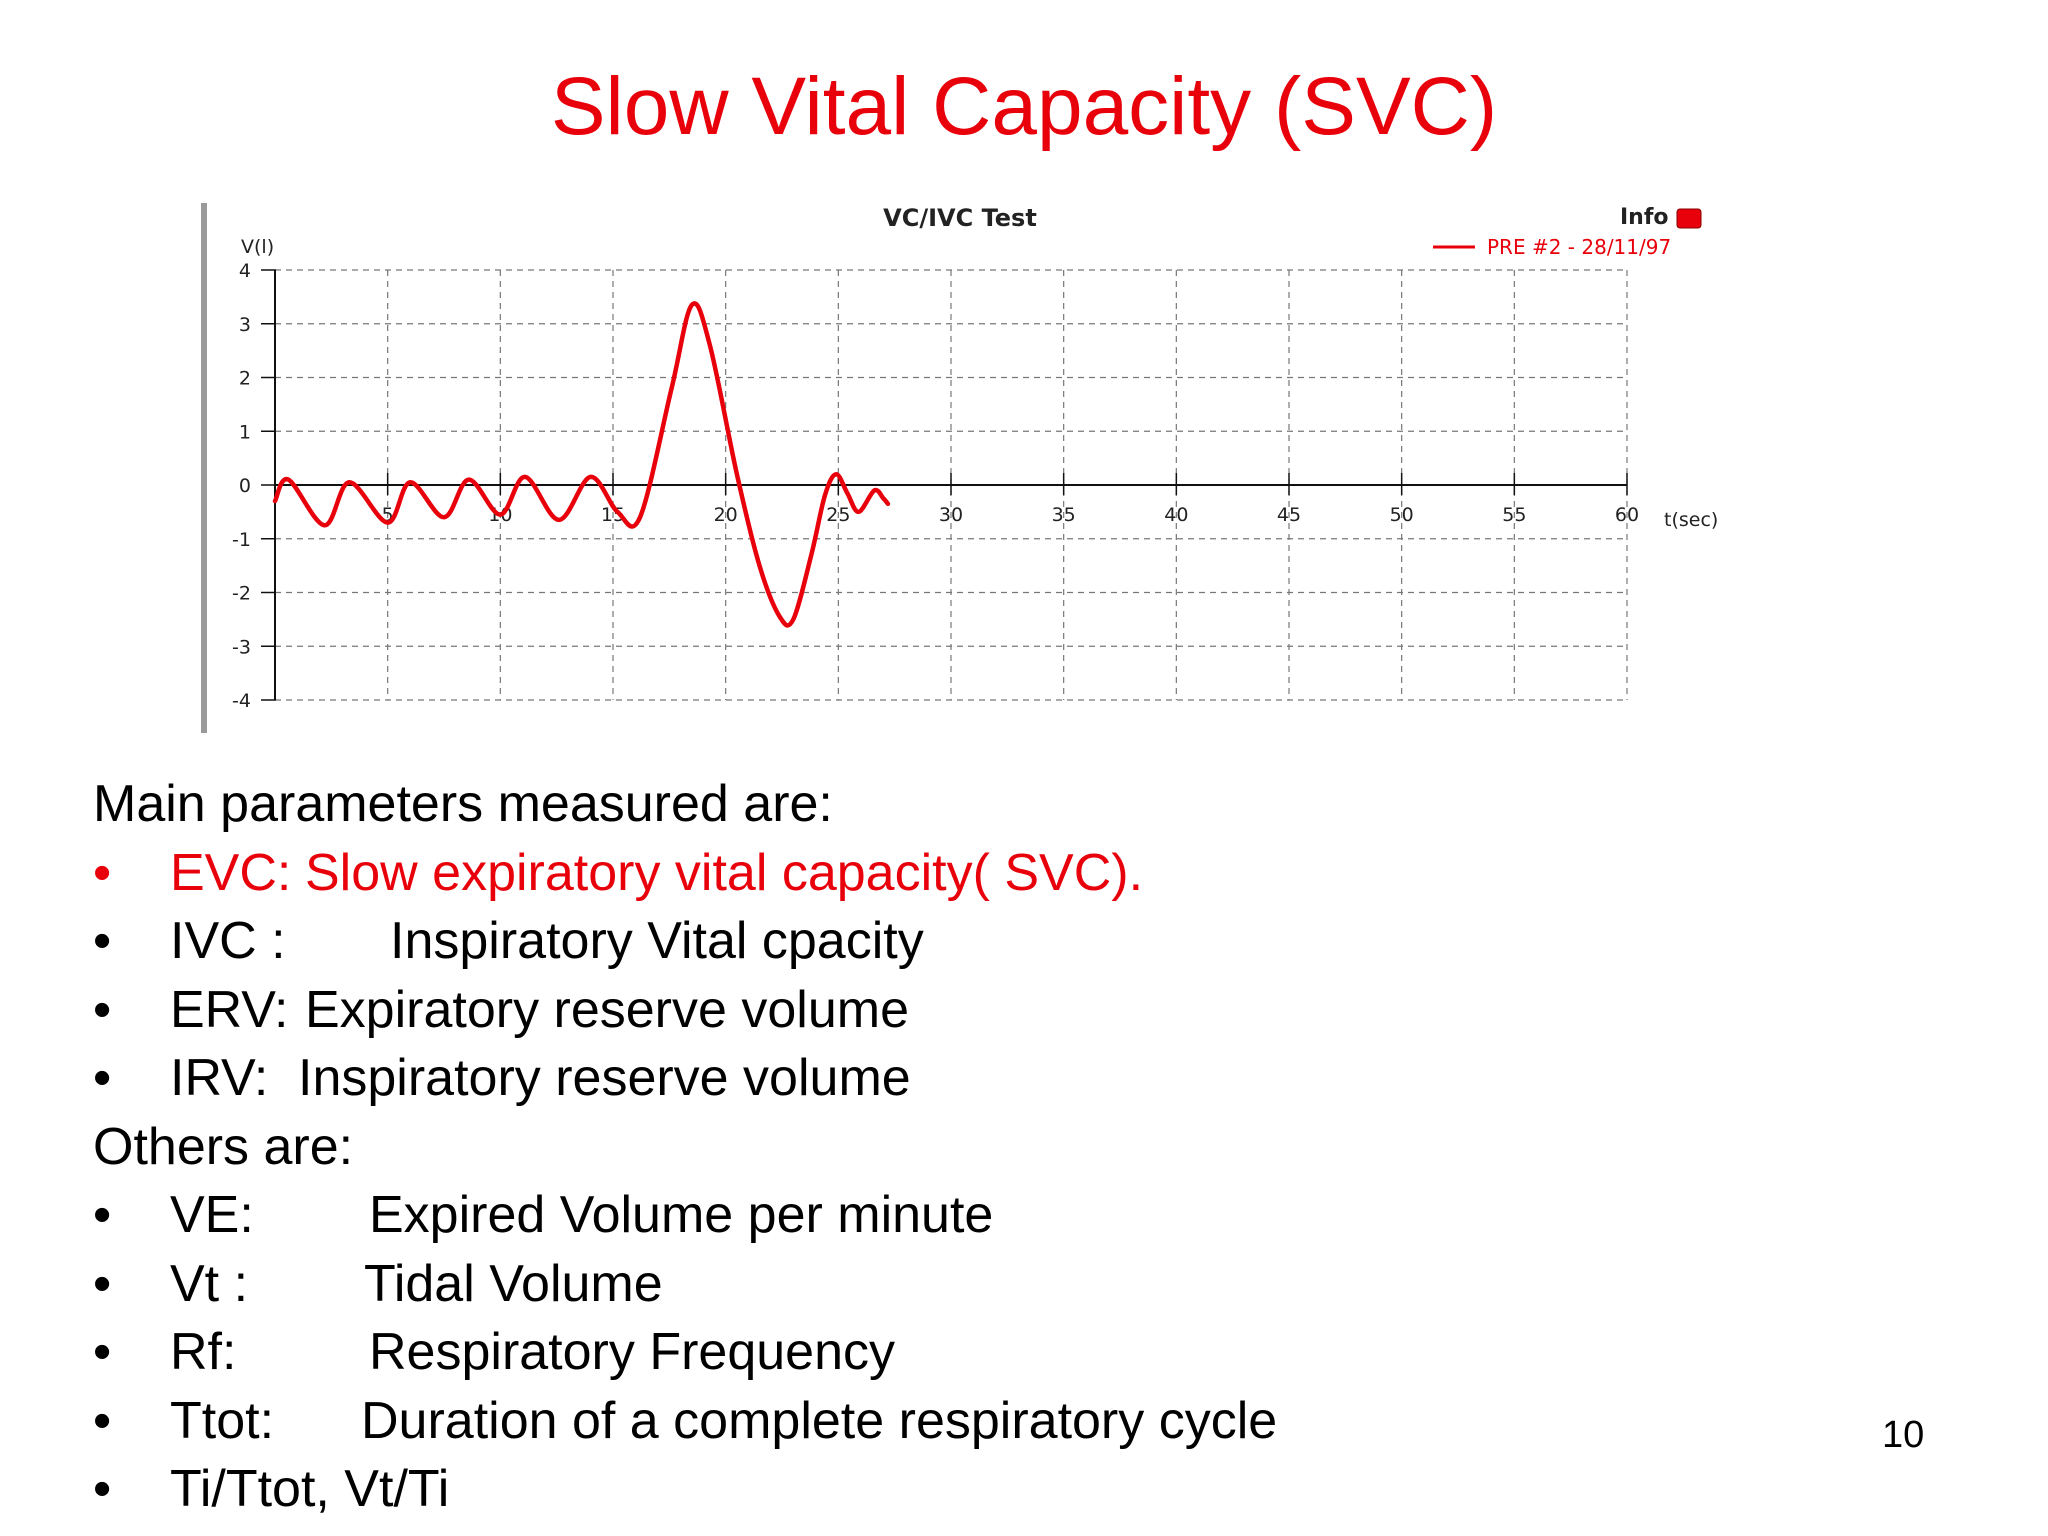 This screenshot has width=2048, height=1536. I want to click on y-tick-label: 4, so click(245, 271).